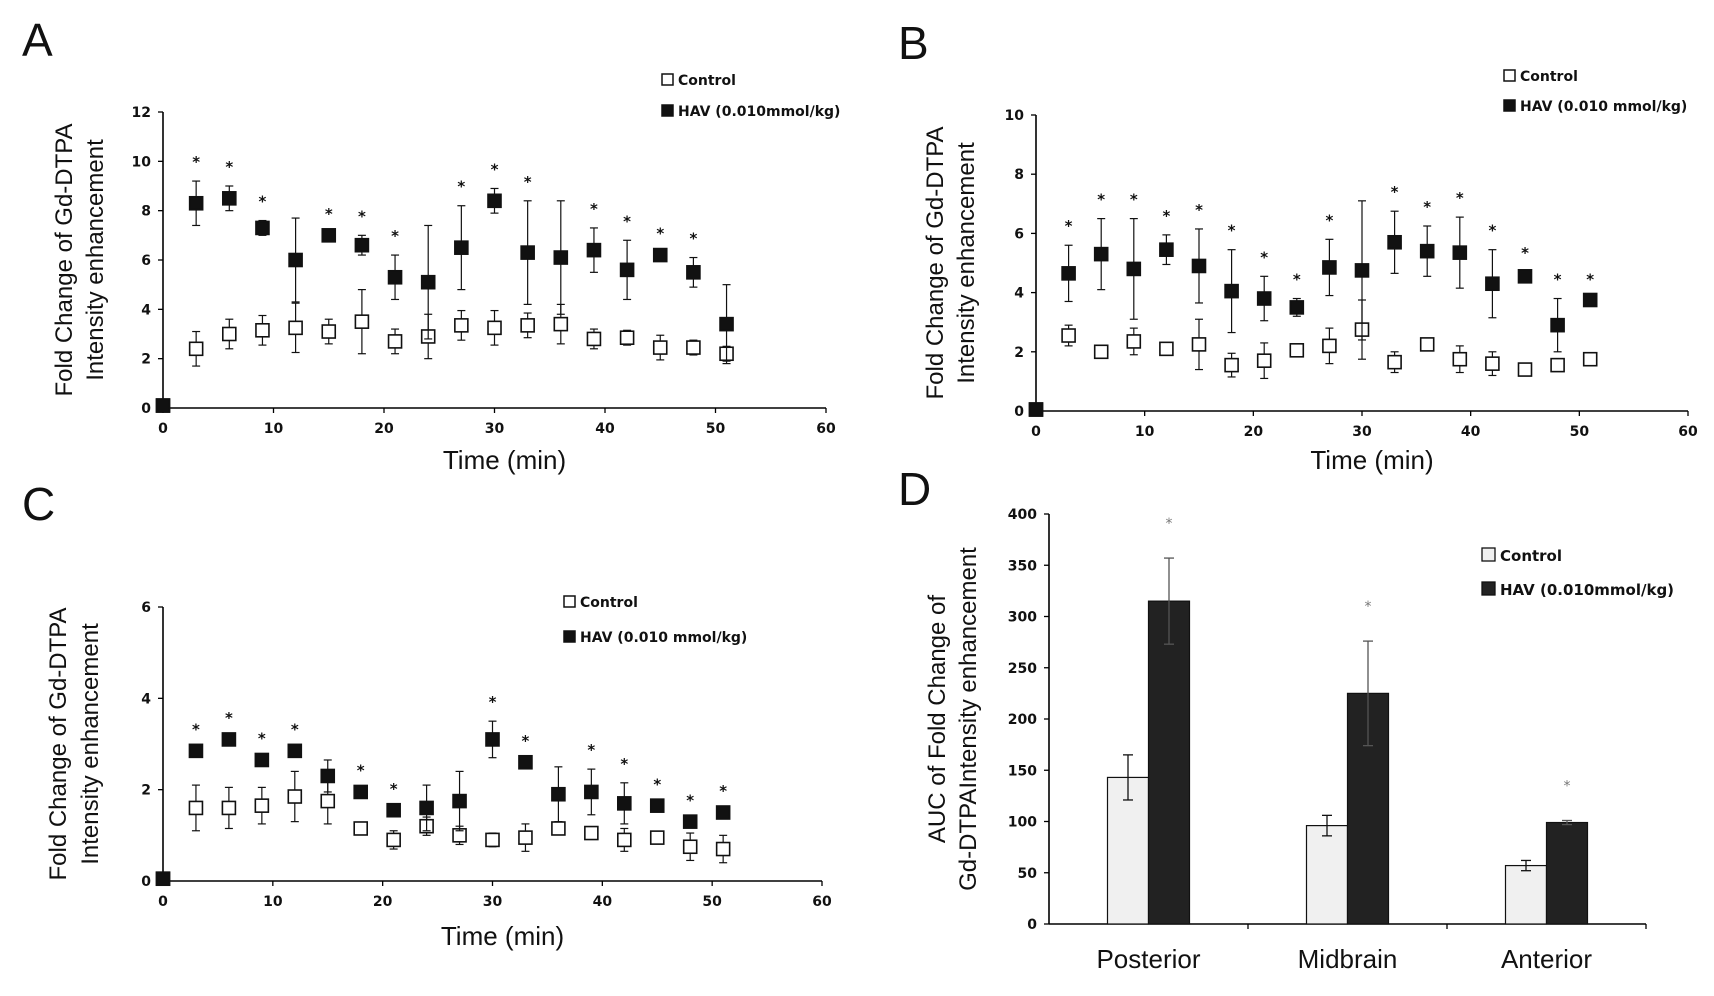  What do you see at coordinates (38, 504) in the screenshot?
I see `panel-letter: C` at bounding box center [38, 504].